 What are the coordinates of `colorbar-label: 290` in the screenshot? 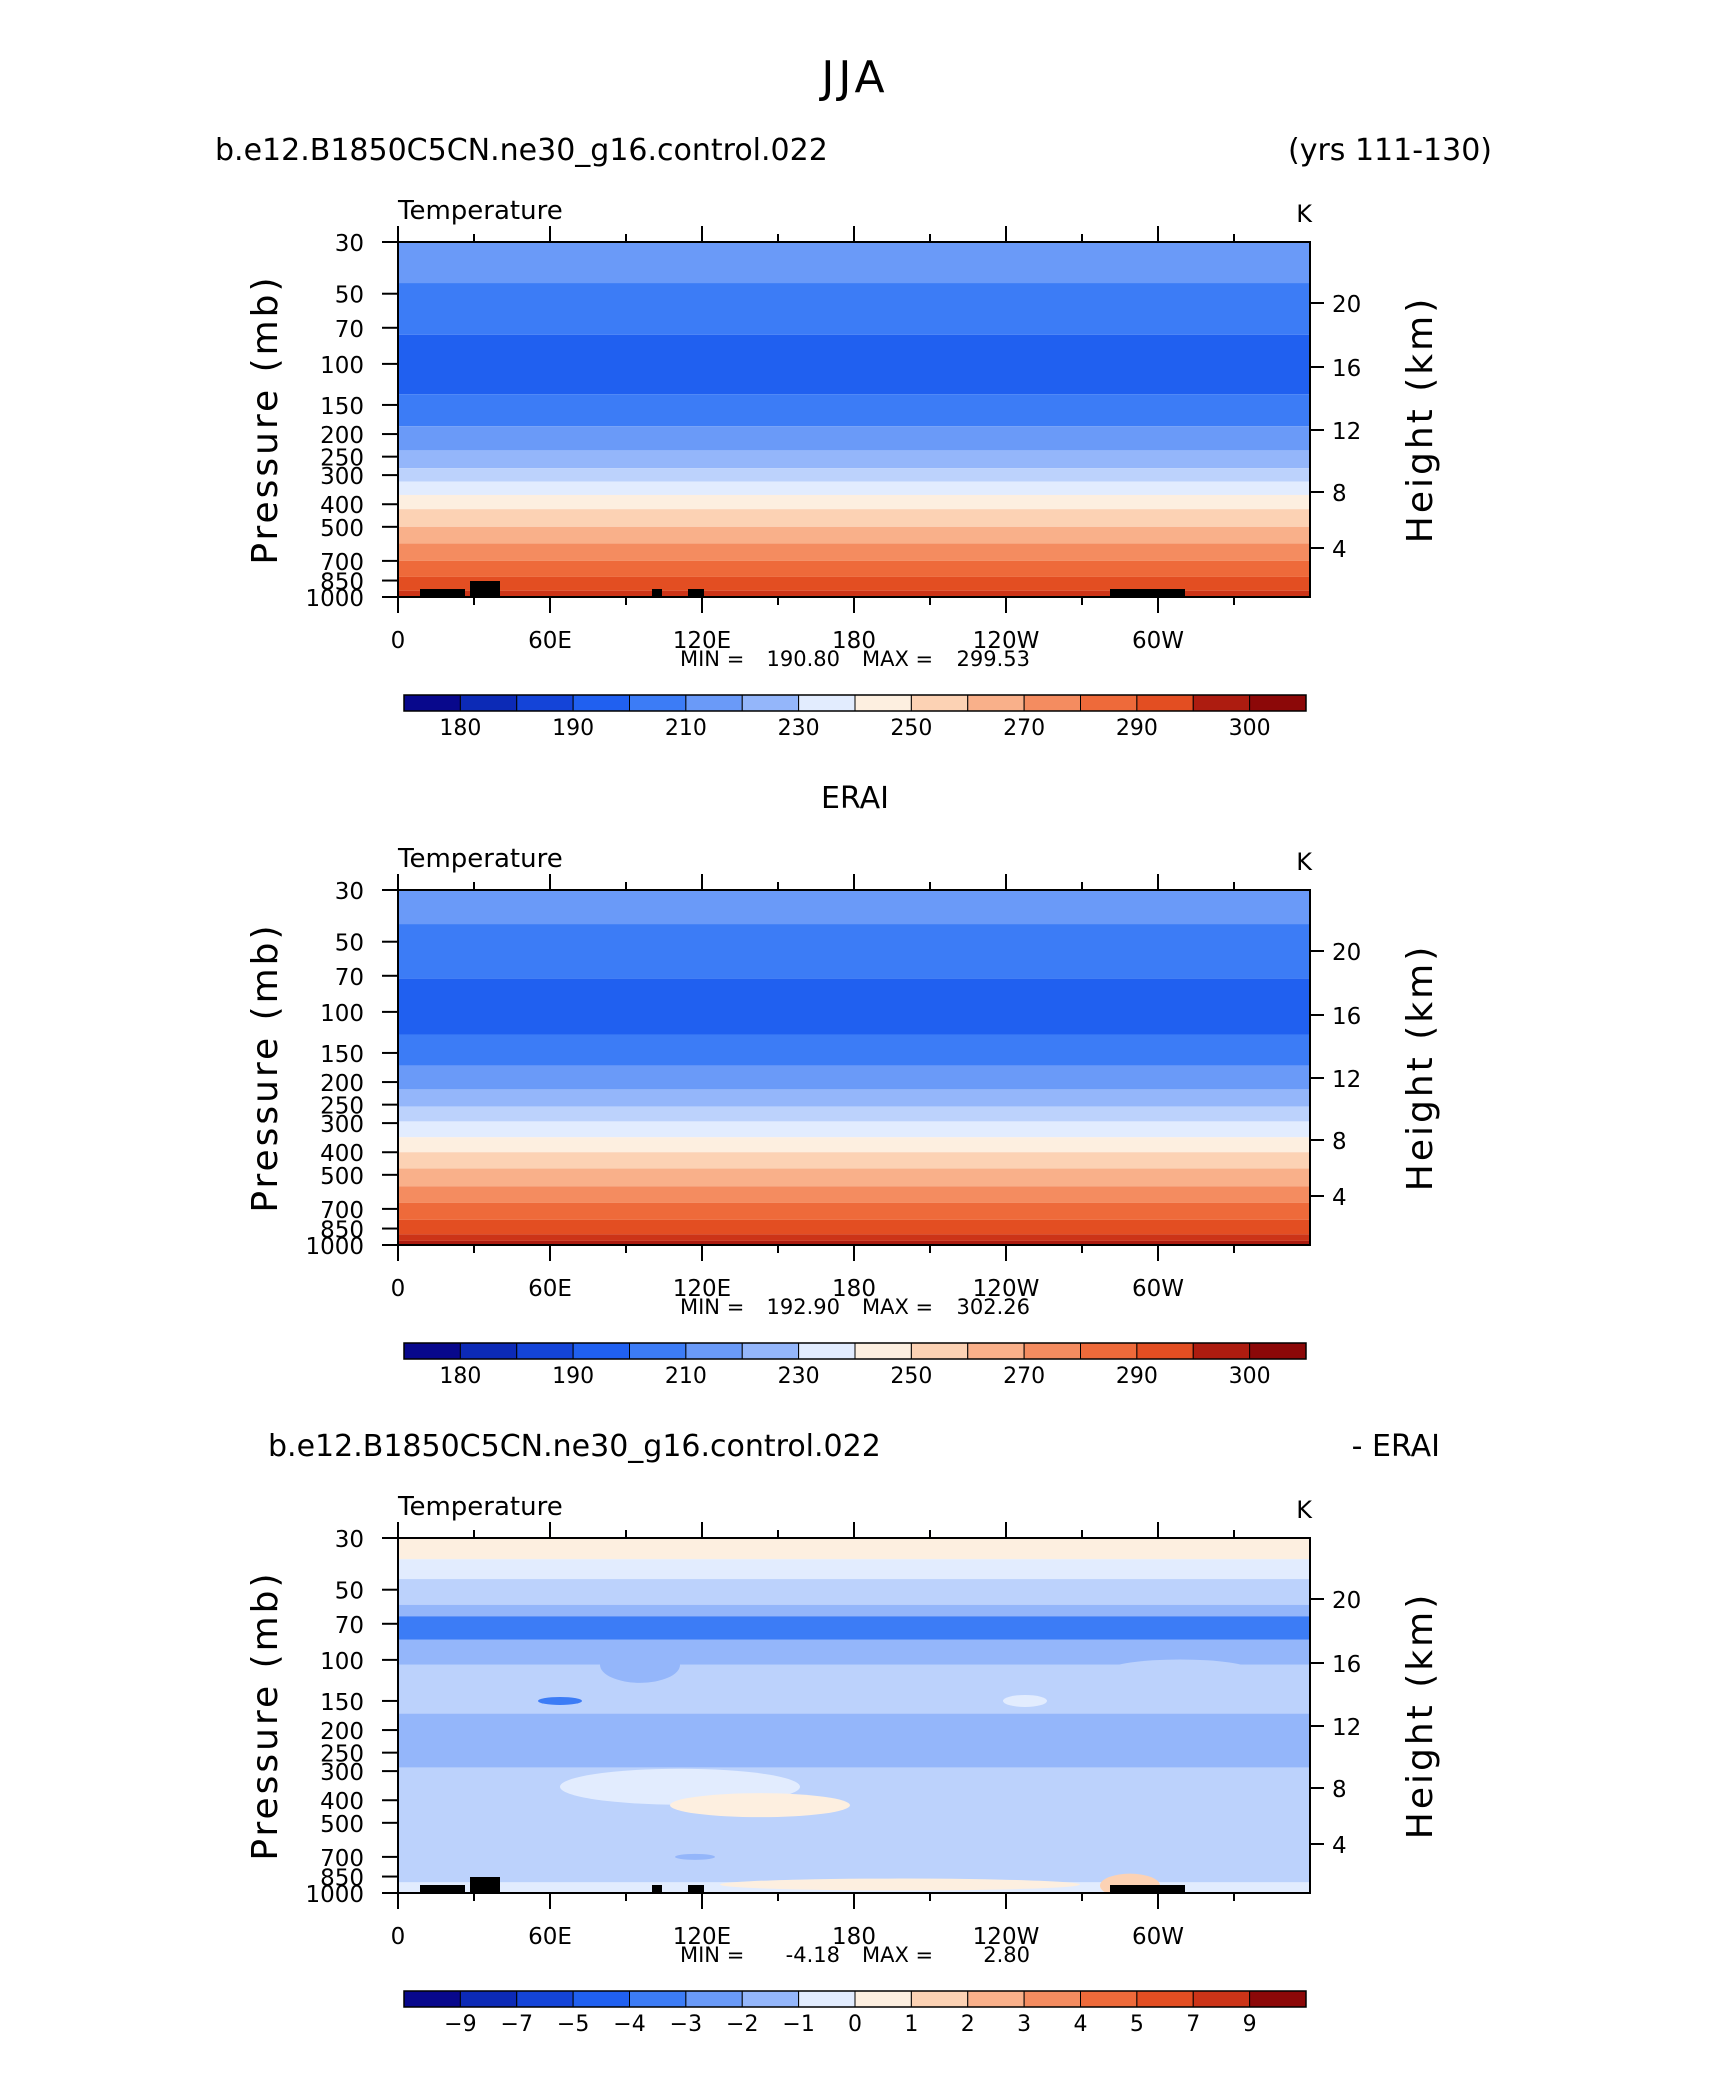 It's located at (1137, 728).